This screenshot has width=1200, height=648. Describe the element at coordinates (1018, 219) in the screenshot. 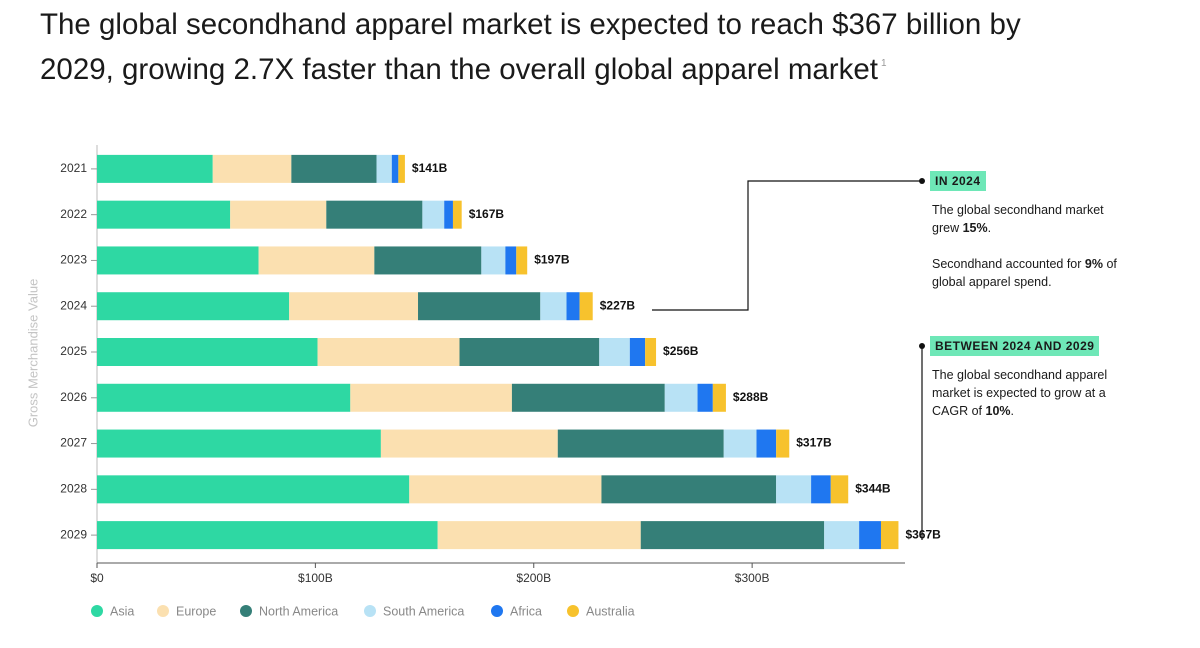

I see `text-run: The global secondhand market grew` at that location.